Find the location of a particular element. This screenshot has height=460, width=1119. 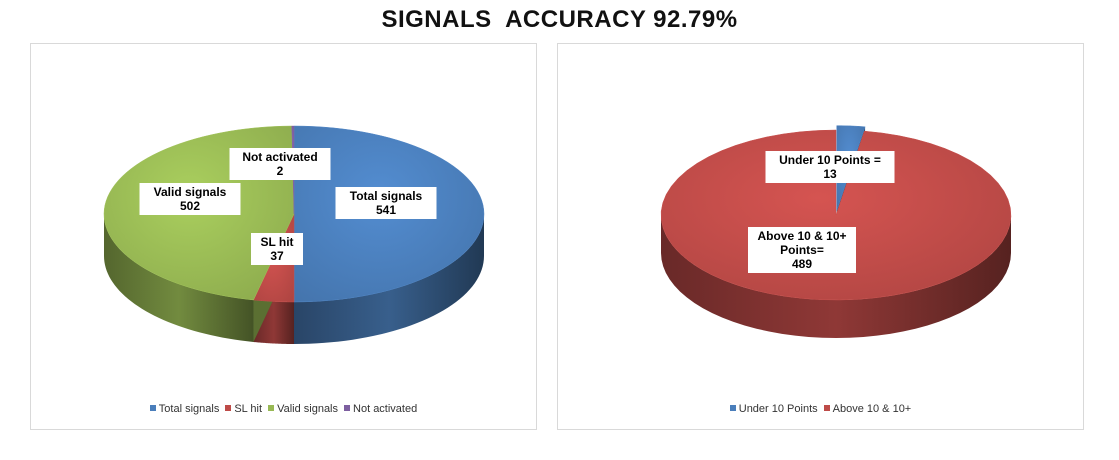

points-legend-label-above-10-10: Above 10 & 10+ is located at coordinates (872, 409).